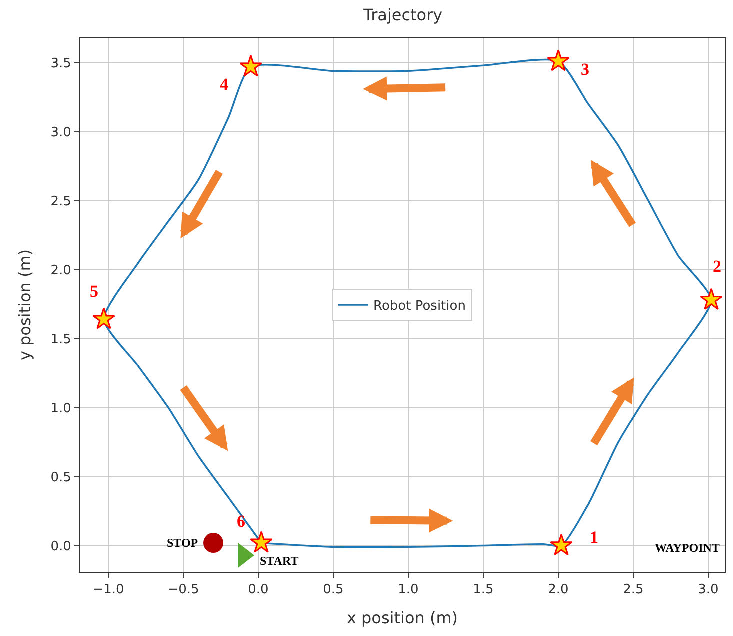 The width and height of the screenshot is (733, 636). Describe the element at coordinates (61, 202) in the screenshot. I see `y-tick-label: 2.5` at that location.